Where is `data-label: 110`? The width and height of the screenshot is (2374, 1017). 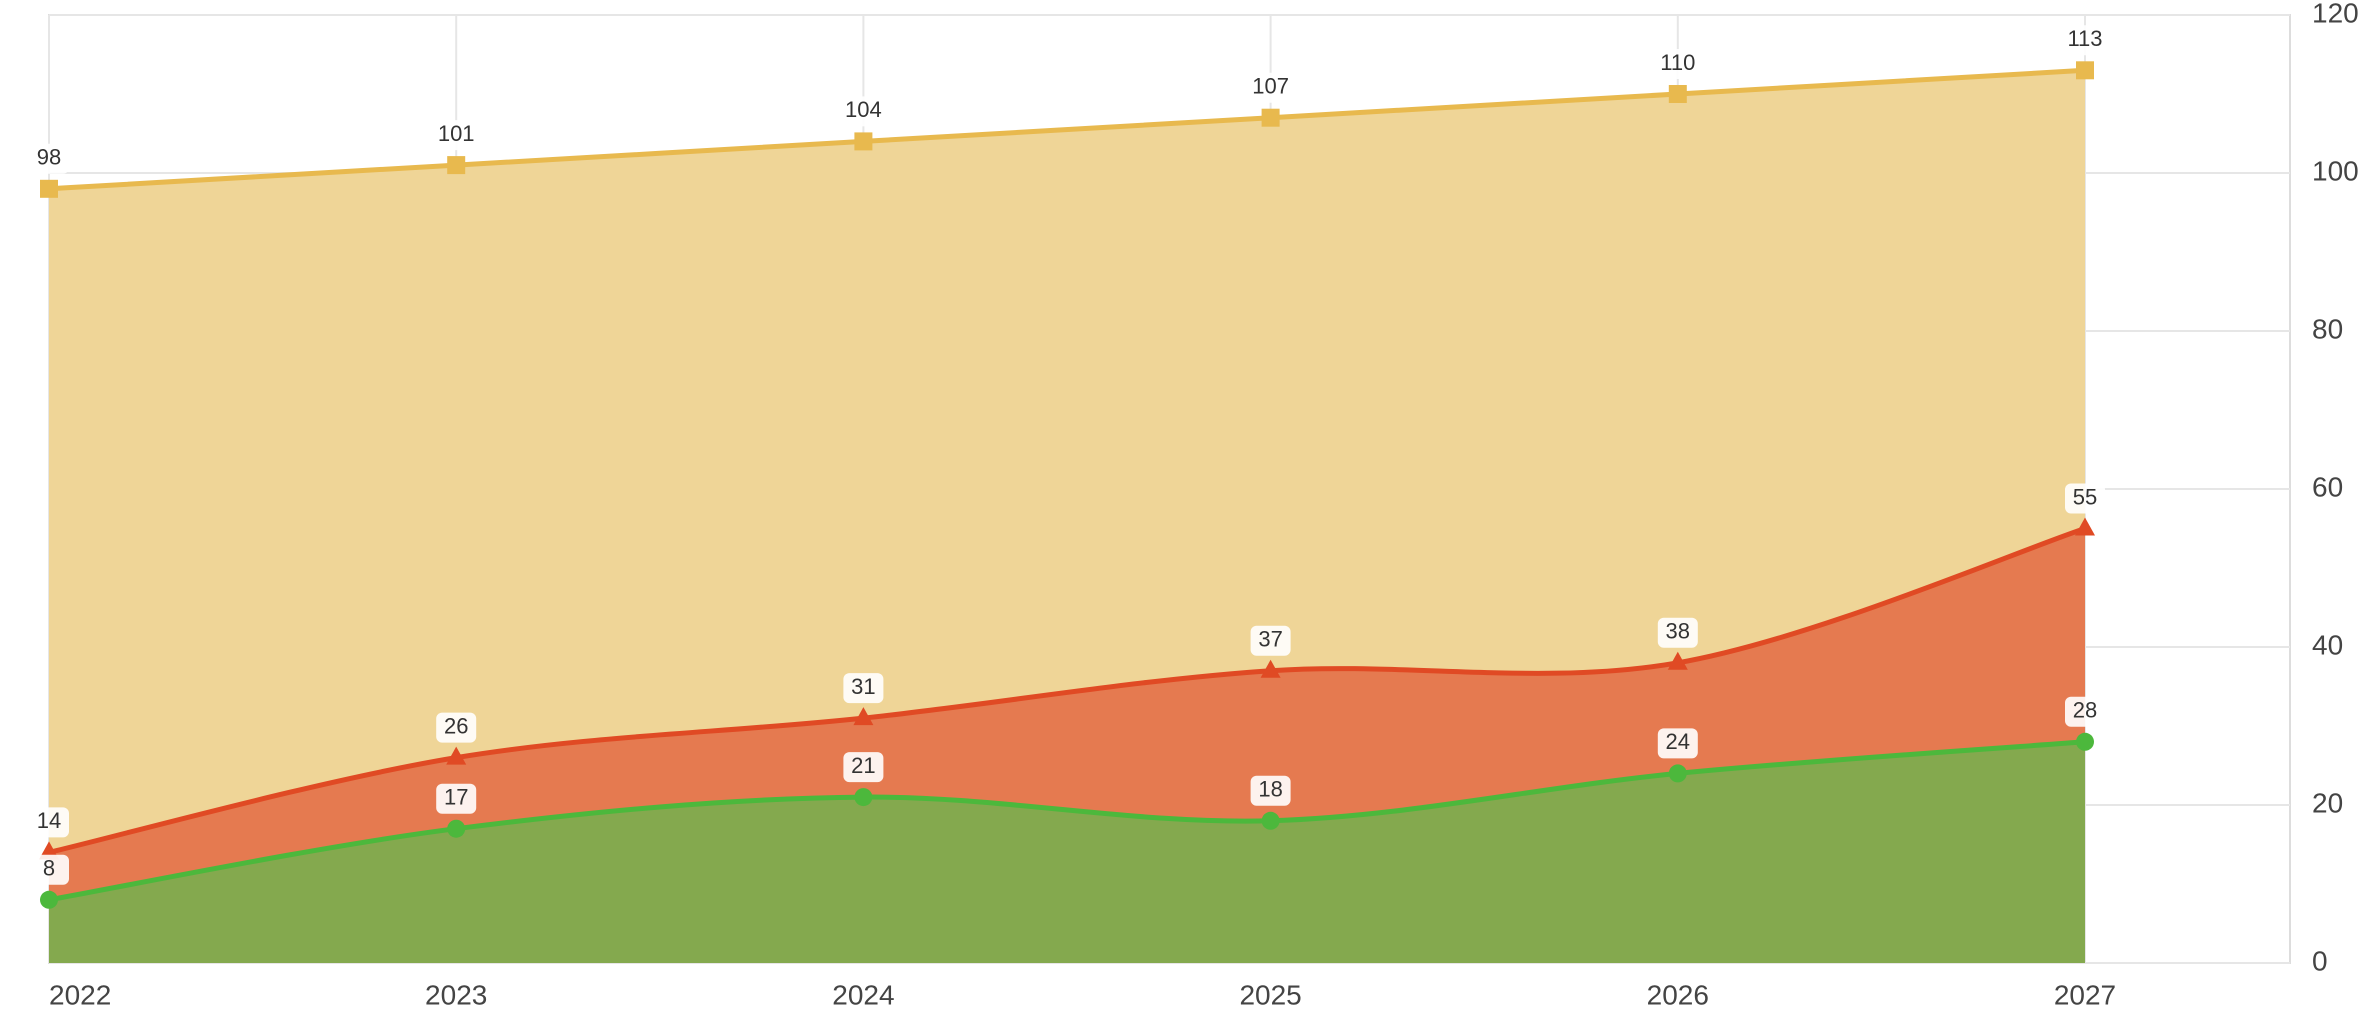 data-label: 110 is located at coordinates (1677, 62).